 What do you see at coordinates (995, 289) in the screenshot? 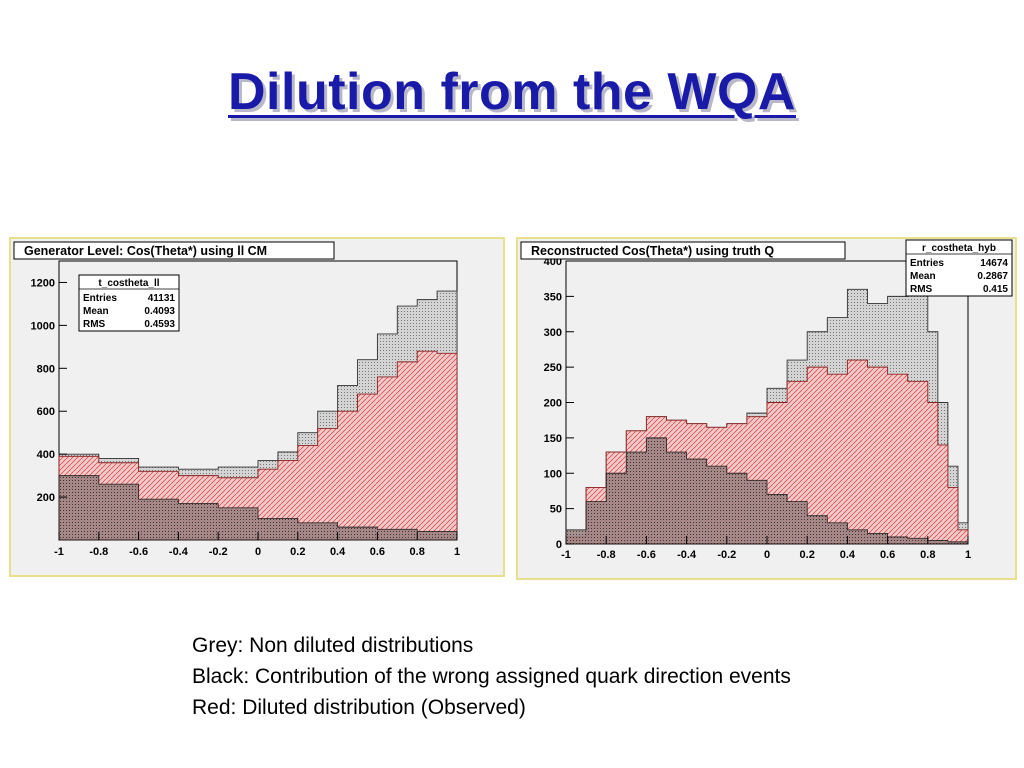
I see `stats-value: 0.415` at bounding box center [995, 289].